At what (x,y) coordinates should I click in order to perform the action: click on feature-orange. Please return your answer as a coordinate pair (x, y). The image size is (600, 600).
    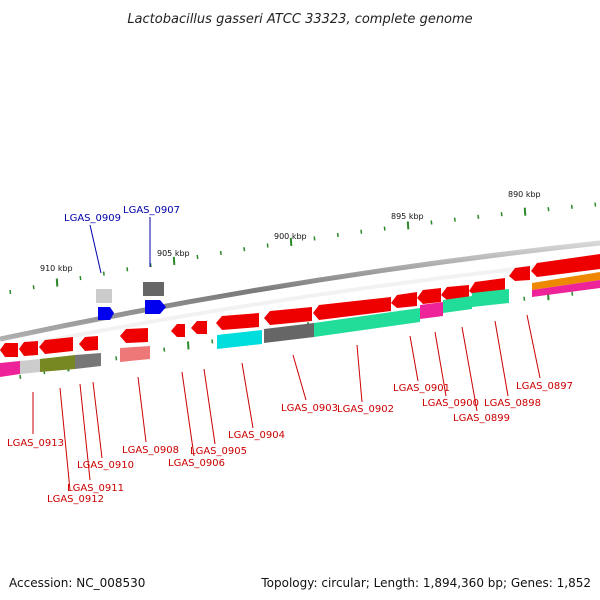
    Looking at the image, I should click on (566, 281).